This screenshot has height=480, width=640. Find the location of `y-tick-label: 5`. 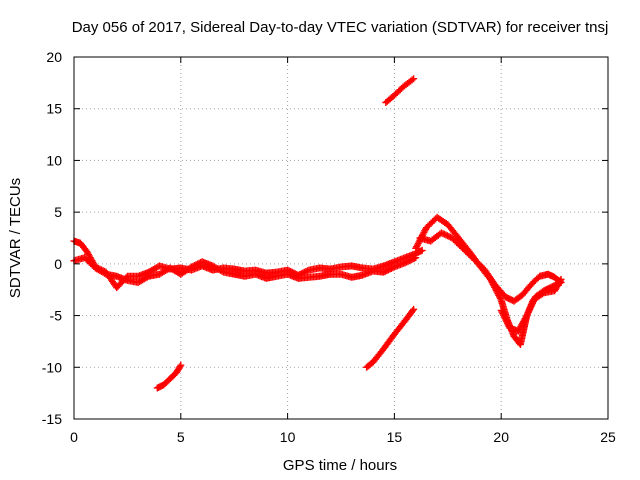

y-tick-label: 5 is located at coordinates (58, 212).